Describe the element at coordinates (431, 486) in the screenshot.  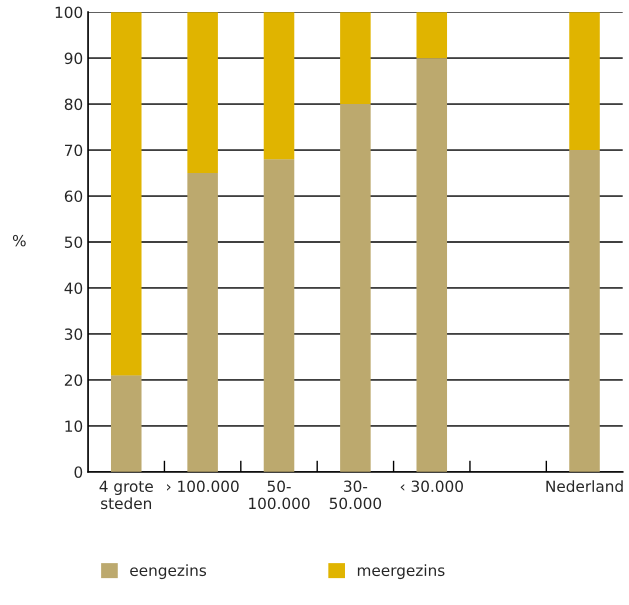
I see `x-tick-label: ‹ 30.000` at that location.